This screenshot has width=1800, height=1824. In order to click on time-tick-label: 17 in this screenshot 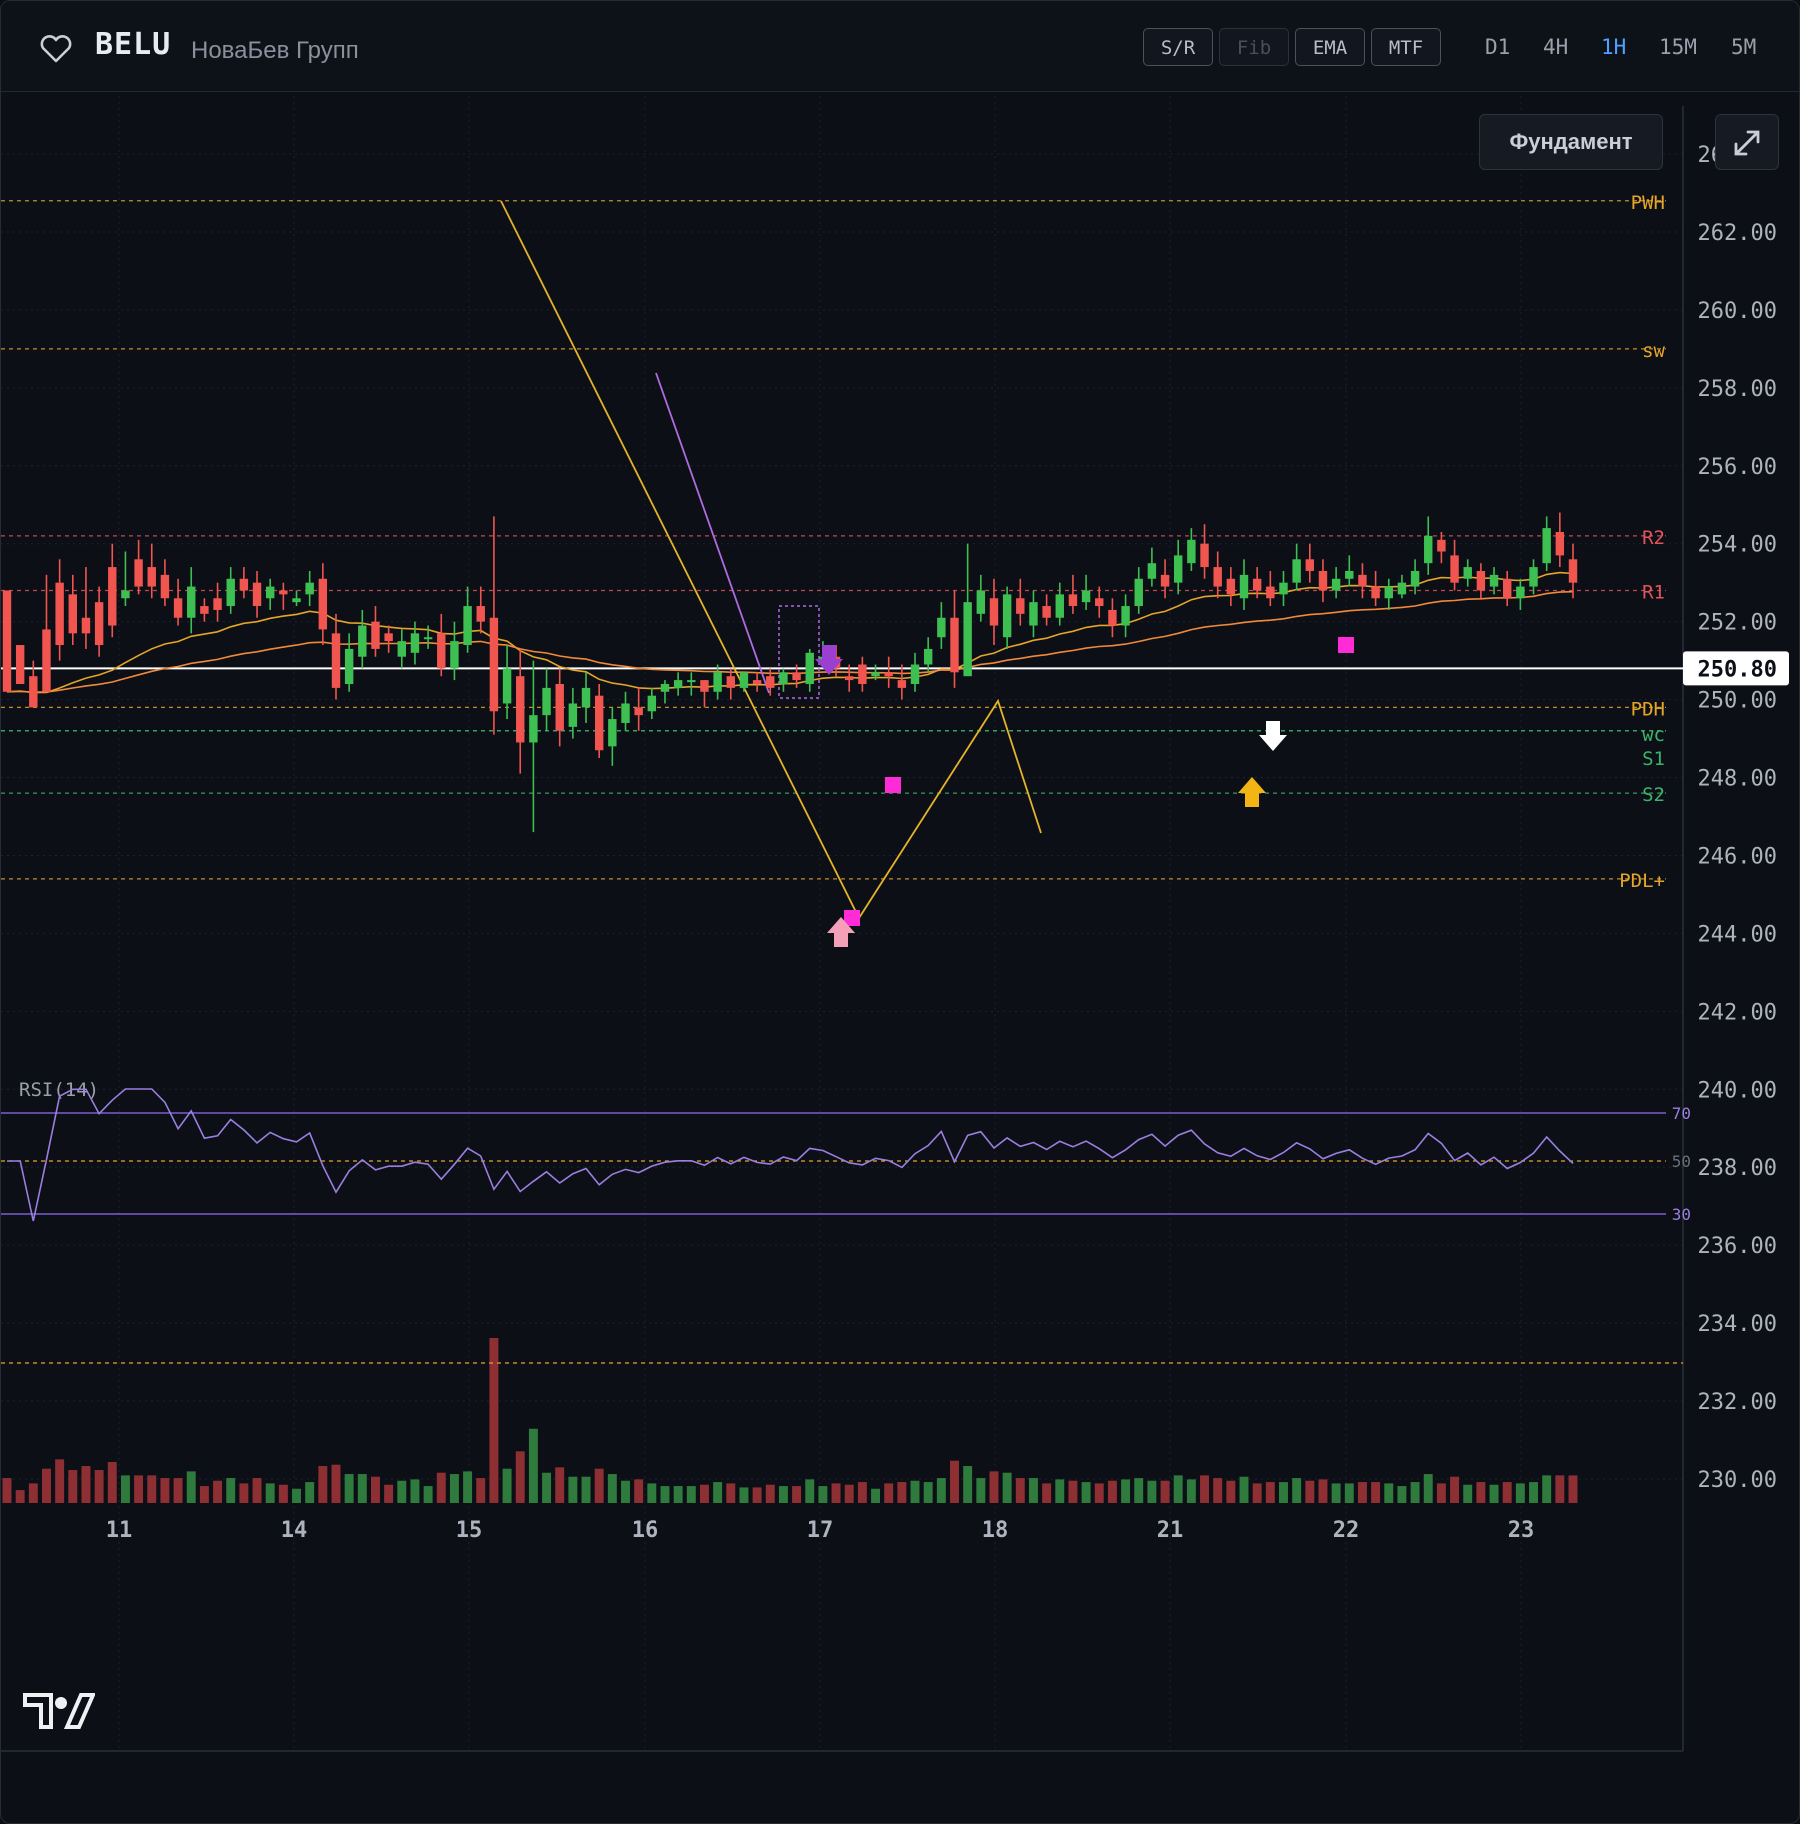, I will do `click(820, 1530)`.